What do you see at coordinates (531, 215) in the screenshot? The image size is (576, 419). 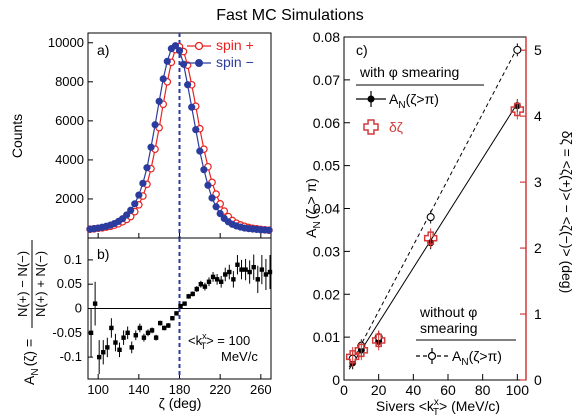 I see `panel-c-y2-ticks: 0 1 2 3 4 5` at bounding box center [531, 215].